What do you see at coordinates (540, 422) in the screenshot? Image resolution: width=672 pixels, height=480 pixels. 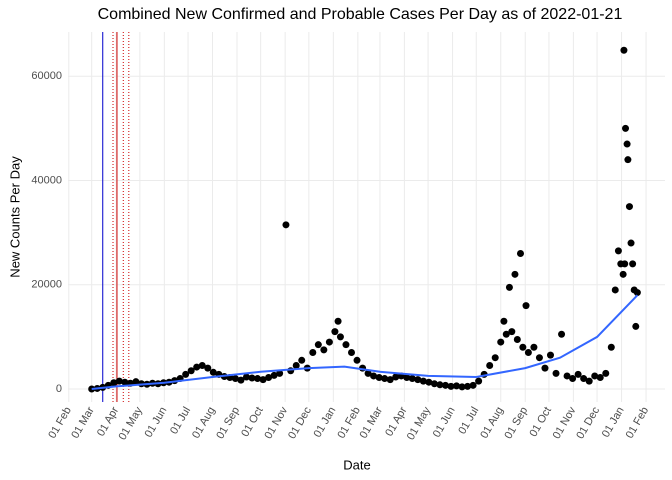 I see `x-tick-label: 01 Oct` at bounding box center [540, 422].